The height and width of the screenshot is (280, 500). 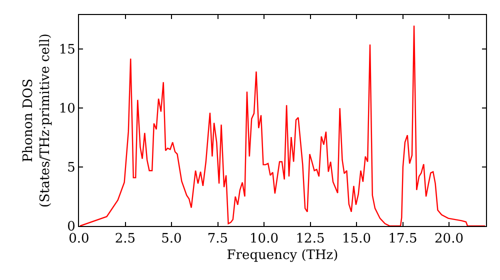 What do you see at coordinates (125, 239) in the screenshot?
I see `x-tick-label: 2.5` at bounding box center [125, 239].